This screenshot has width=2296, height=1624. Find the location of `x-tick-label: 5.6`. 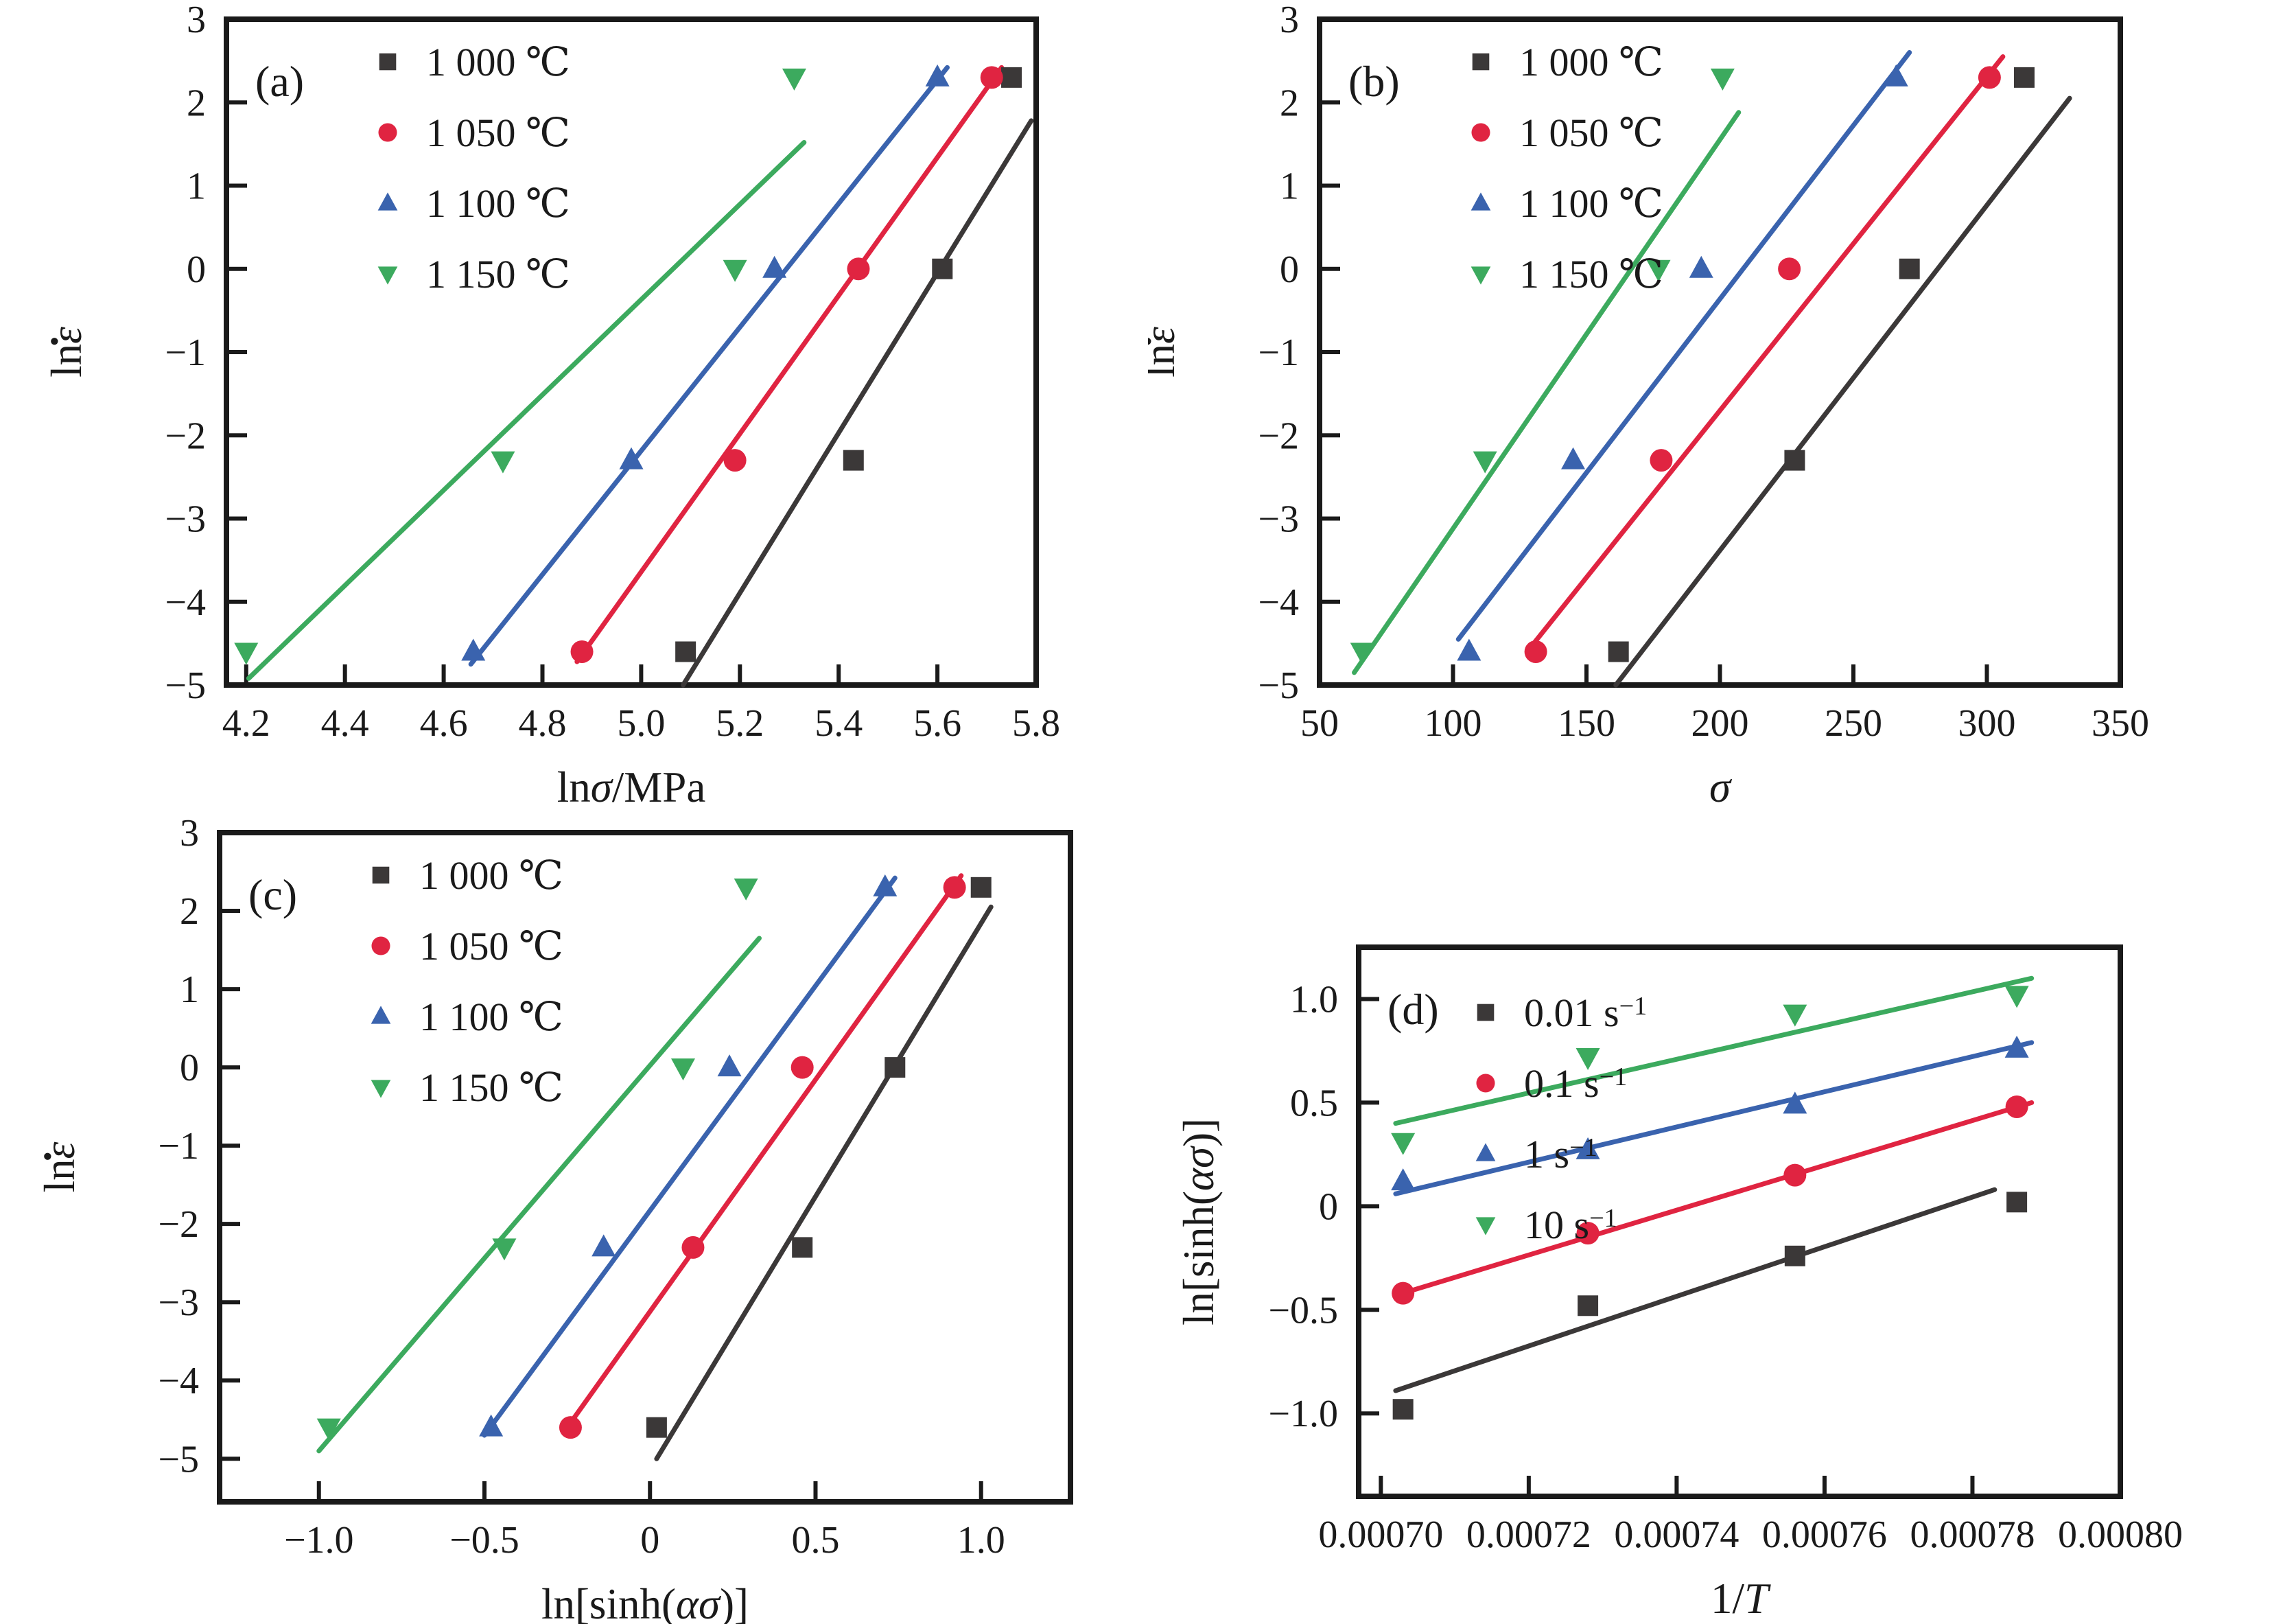

x-tick-label: 5.6 is located at coordinates (937, 723).